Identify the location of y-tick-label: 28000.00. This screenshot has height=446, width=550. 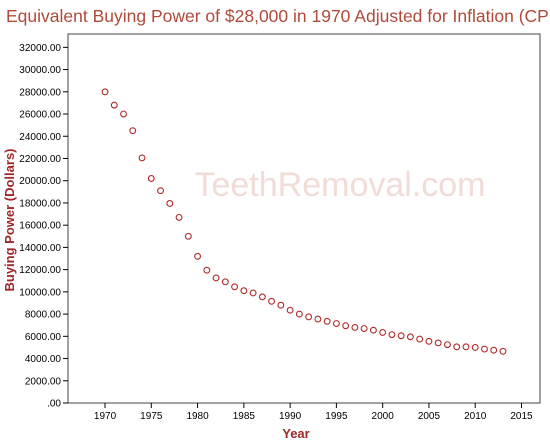
(40, 92).